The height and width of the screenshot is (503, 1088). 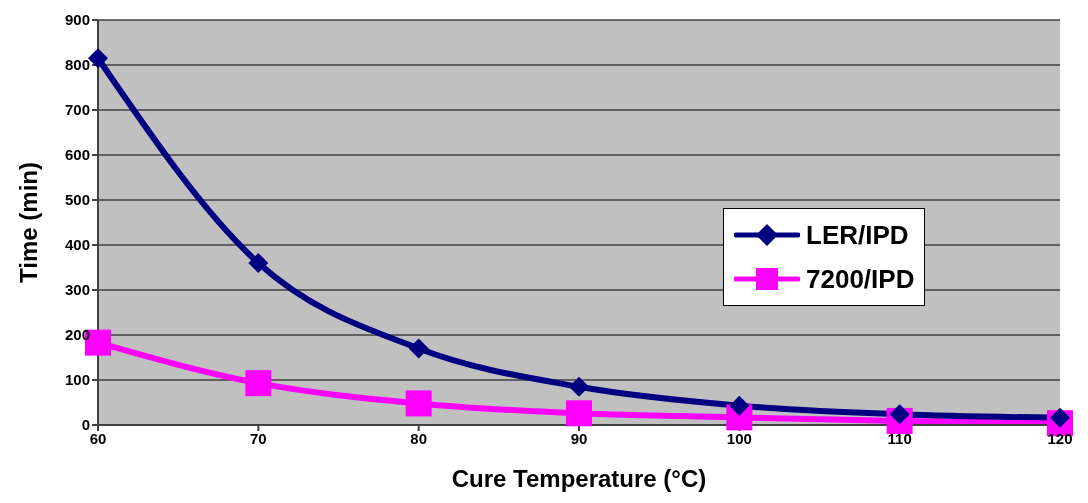 What do you see at coordinates (77, 290) in the screenshot?
I see `y-tick-label: 300` at bounding box center [77, 290].